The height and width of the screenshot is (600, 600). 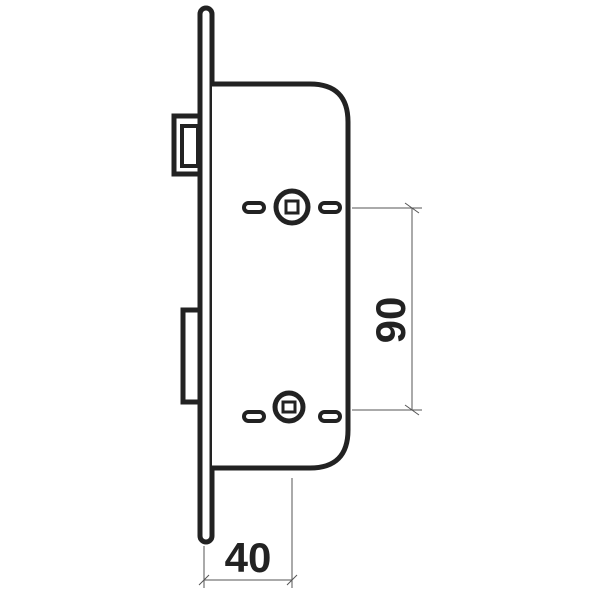 What do you see at coordinates (330, 416) in the screenshot?
I see `lower-right-screw-slot` at bounding box center [330, 416].